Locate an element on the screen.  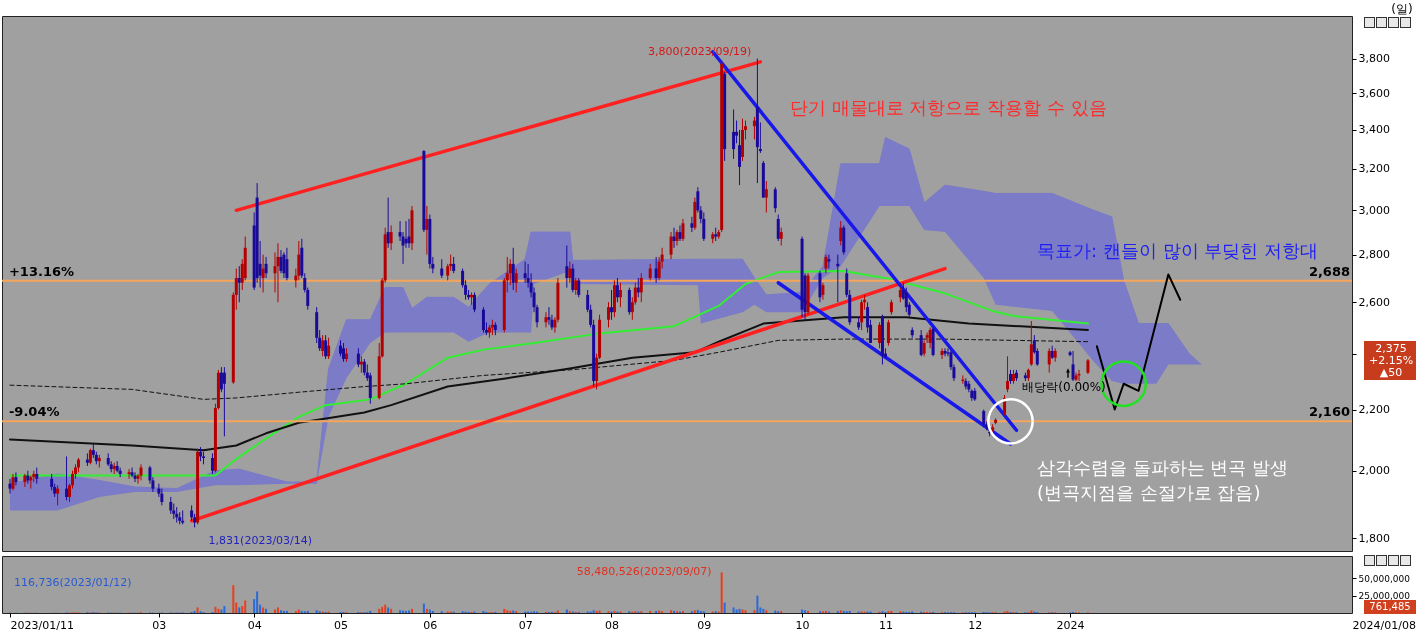
x-tick-label: 09 is located at coordinates (704, 624).